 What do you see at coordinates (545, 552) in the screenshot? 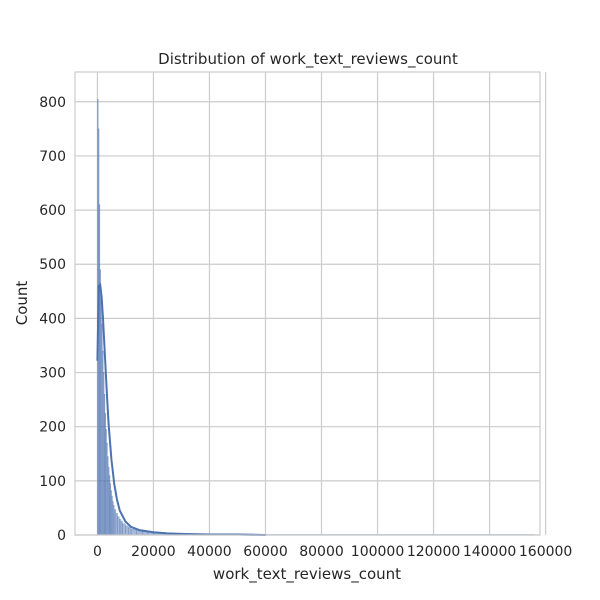
I see `x-tick-label: 160000` at bounding box center [545, 552].